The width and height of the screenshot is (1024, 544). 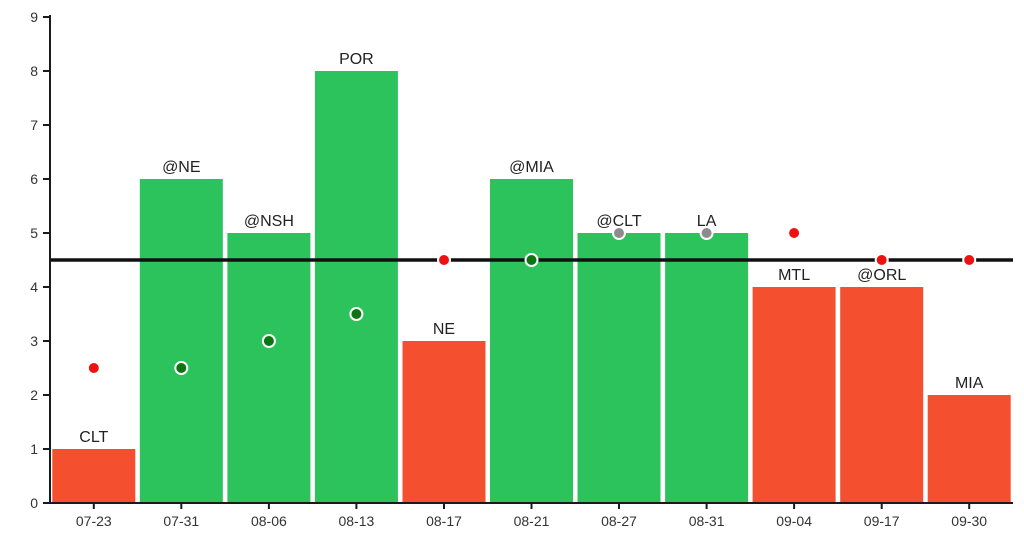 What do you see at coordinates (34, 17) in the screenshot?
I see `y-tick-label: 9` at bounding box center [34, 17].